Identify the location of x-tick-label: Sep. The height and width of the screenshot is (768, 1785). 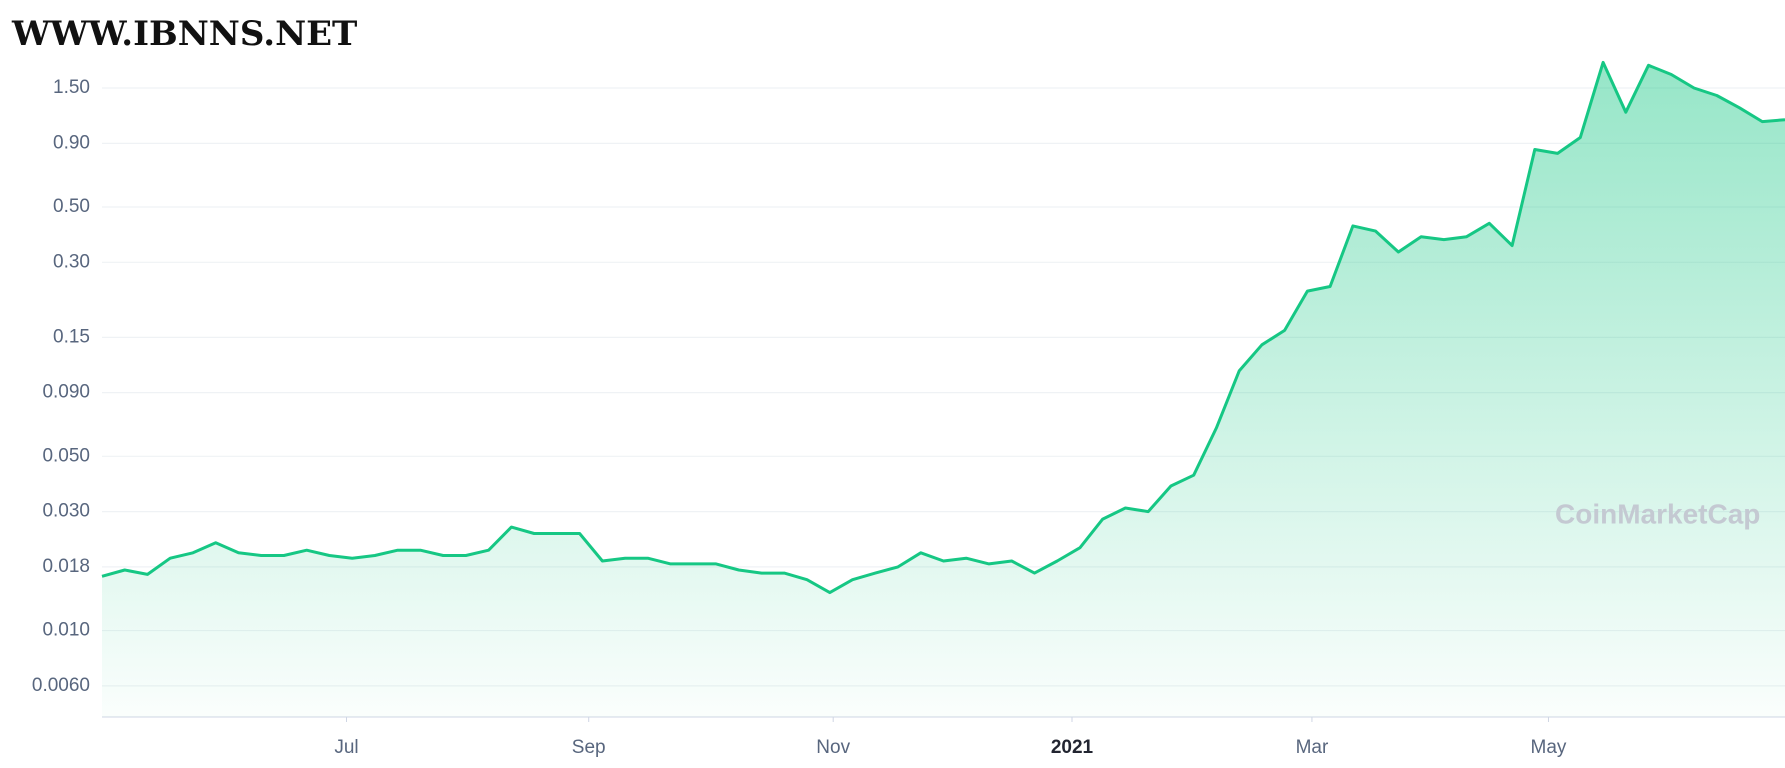
(589, 747).